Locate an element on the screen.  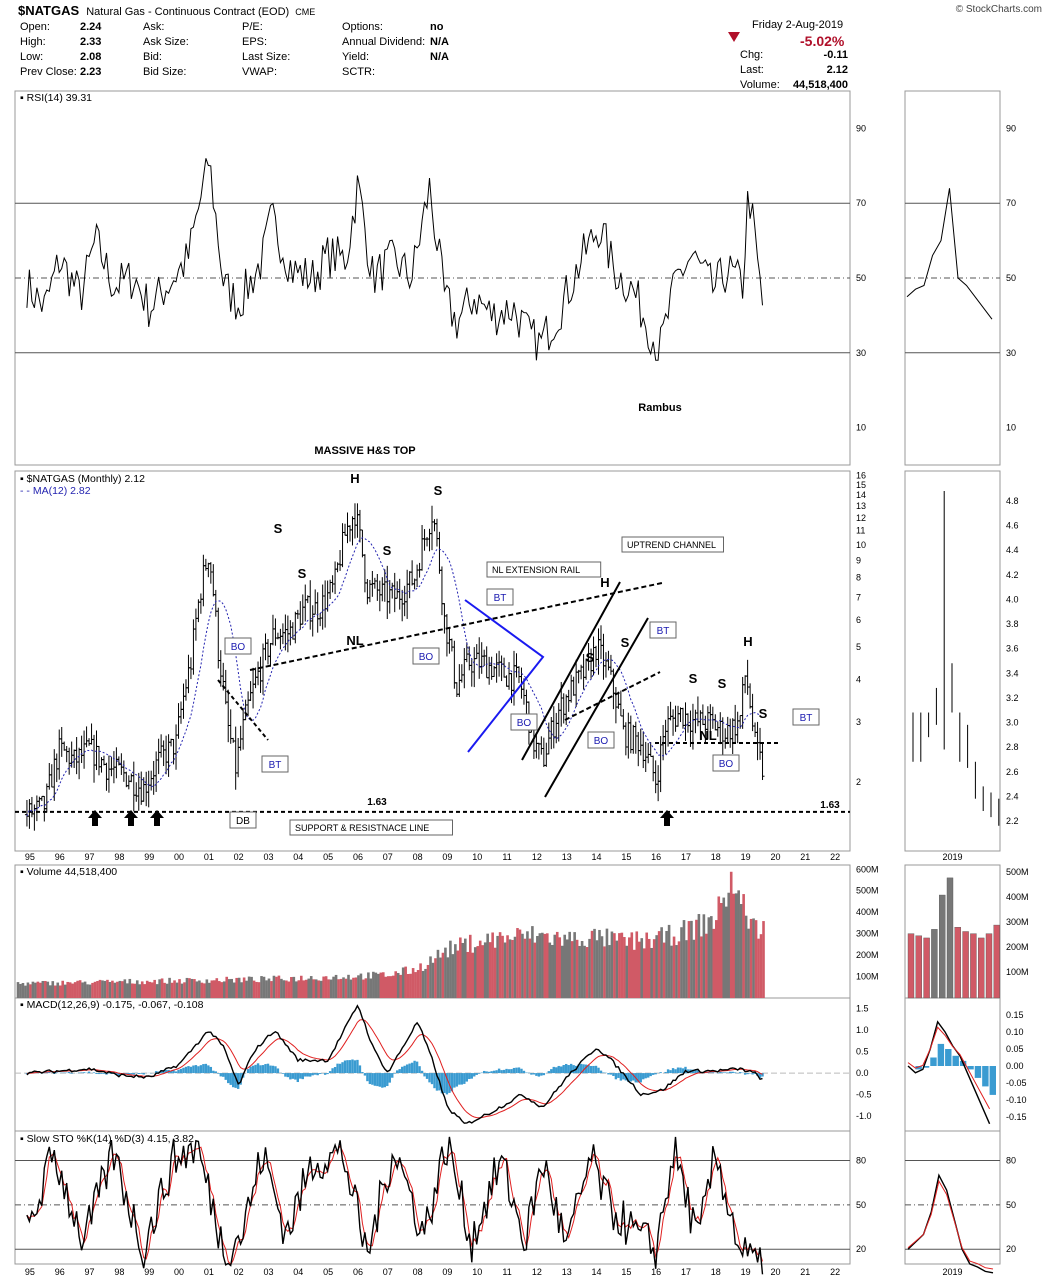
x-tick-label: 08 is located at coordinates (418, 857).